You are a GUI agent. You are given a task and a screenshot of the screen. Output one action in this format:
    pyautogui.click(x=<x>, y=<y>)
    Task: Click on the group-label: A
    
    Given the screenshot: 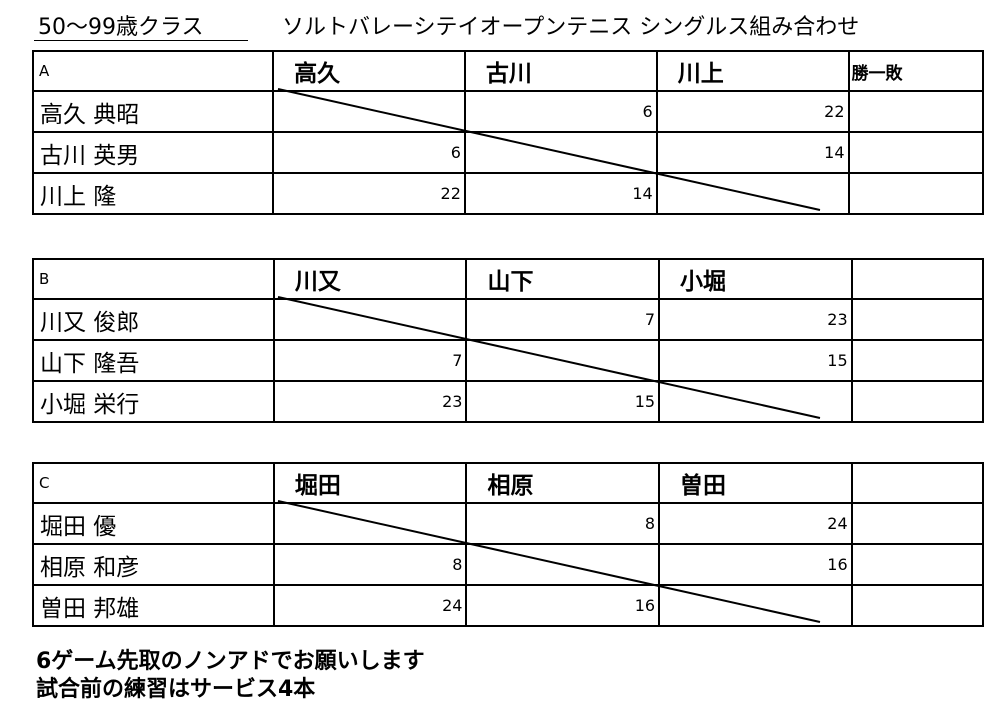 What is the action you would take?
    pyautogui.click(x=153, y=71)
    